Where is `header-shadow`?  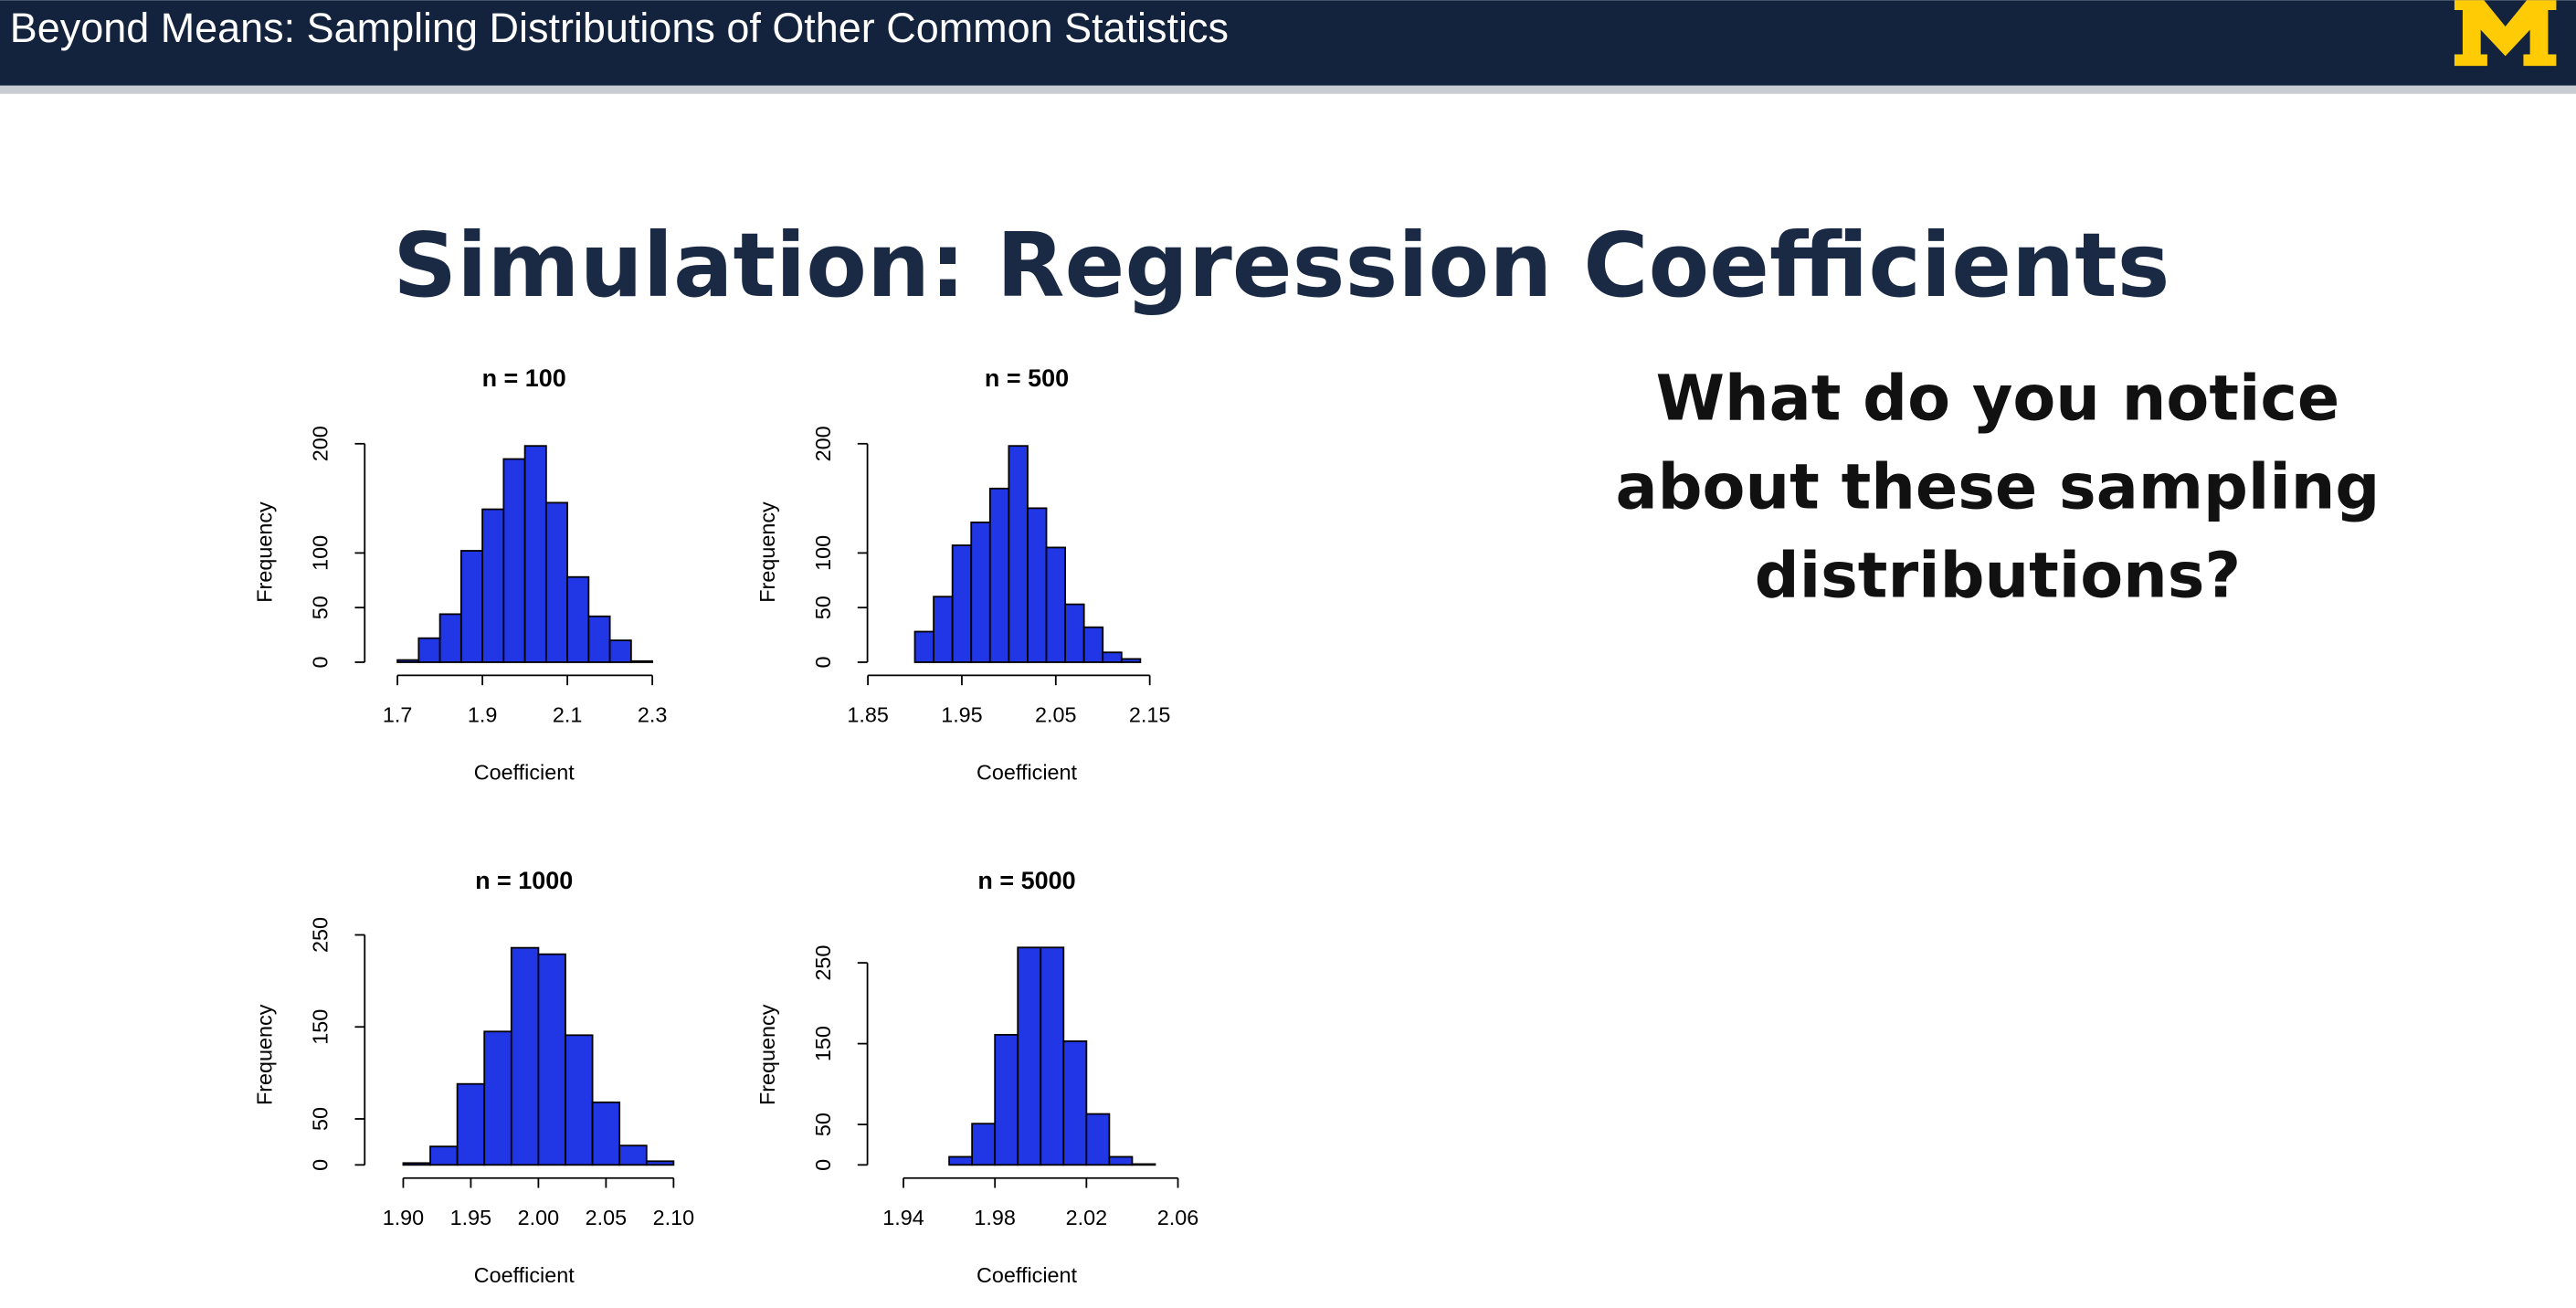
header-shadow is located at coordinates (1288, 89).